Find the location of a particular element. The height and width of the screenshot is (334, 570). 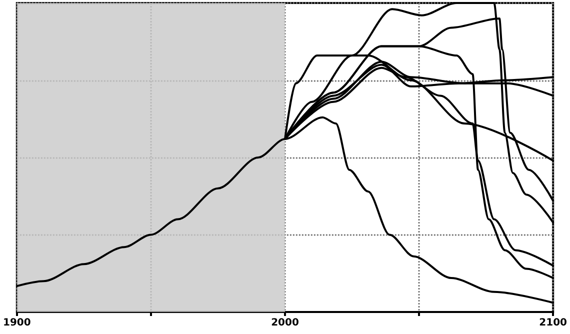

x-tick-label: 2100 is located at coordinates (553, 323).